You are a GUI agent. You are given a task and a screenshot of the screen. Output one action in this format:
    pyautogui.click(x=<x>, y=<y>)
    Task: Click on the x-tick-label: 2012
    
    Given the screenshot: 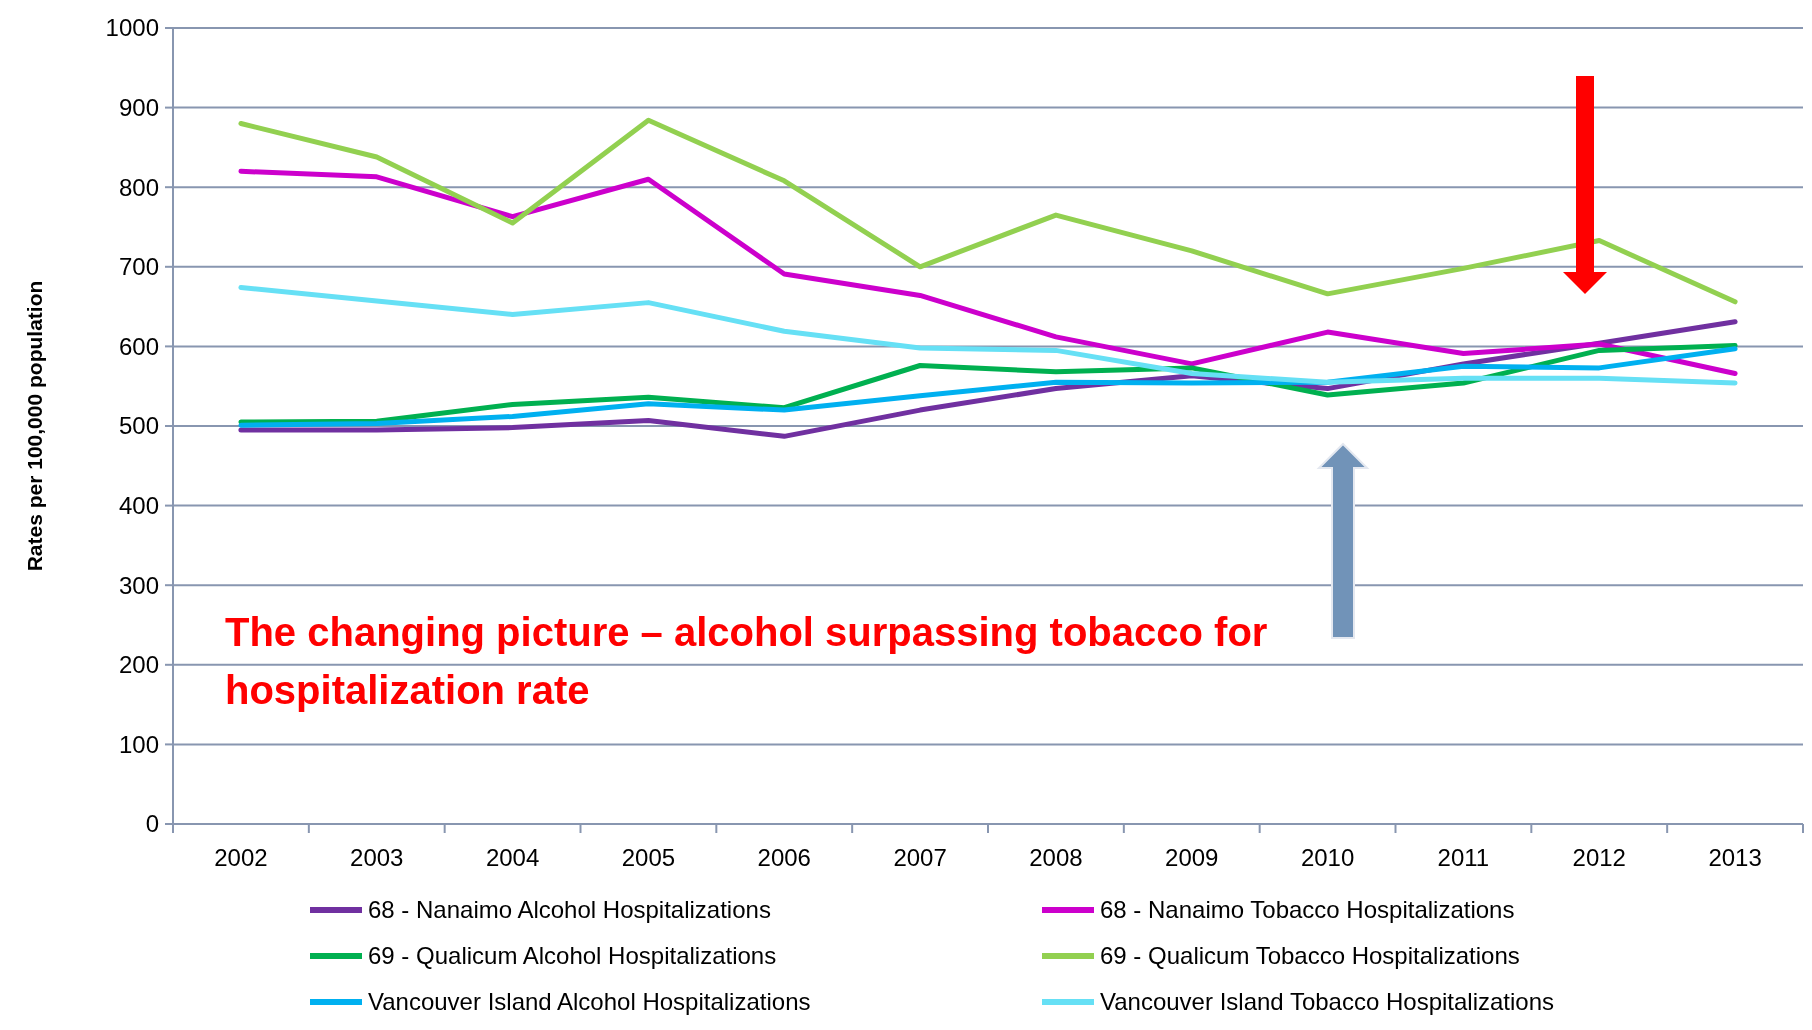 What is the action you would take?
    pyautogui.click(x=1599, y=857)
    